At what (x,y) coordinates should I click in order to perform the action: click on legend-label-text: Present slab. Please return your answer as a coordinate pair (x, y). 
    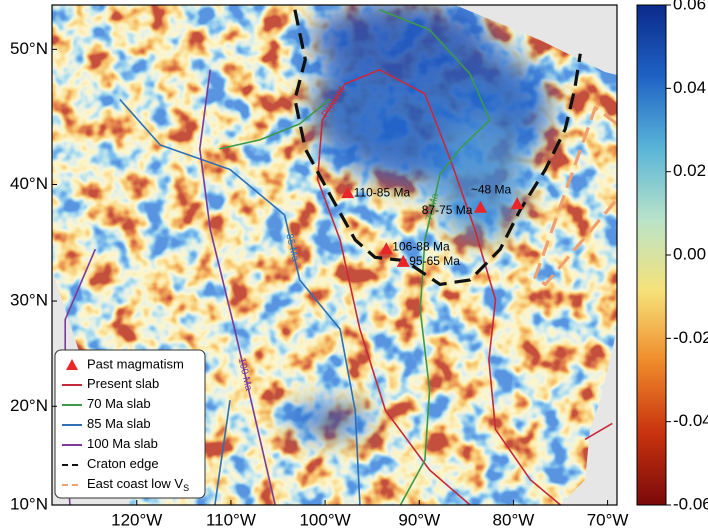
    Looking at the image, I should click on (123, 383).